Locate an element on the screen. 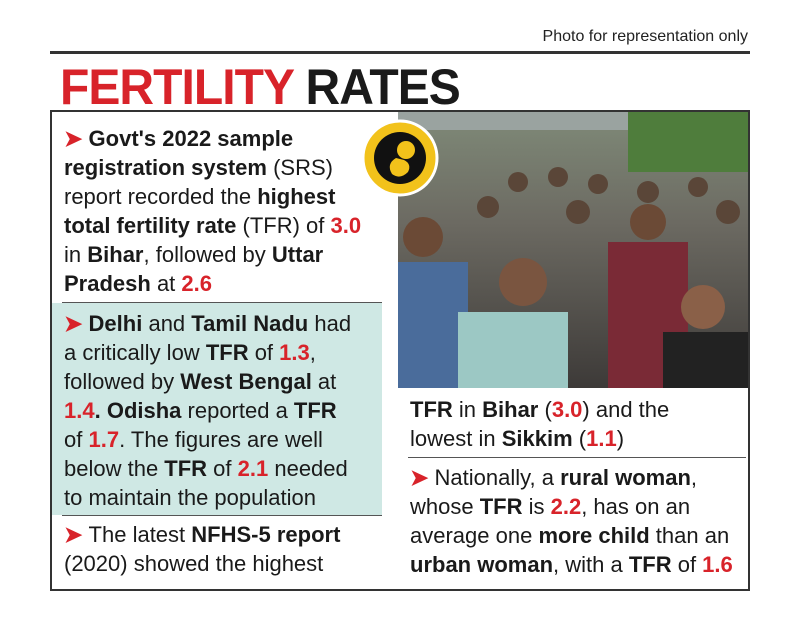  bottom-rule is located at coordinates (400, 590).